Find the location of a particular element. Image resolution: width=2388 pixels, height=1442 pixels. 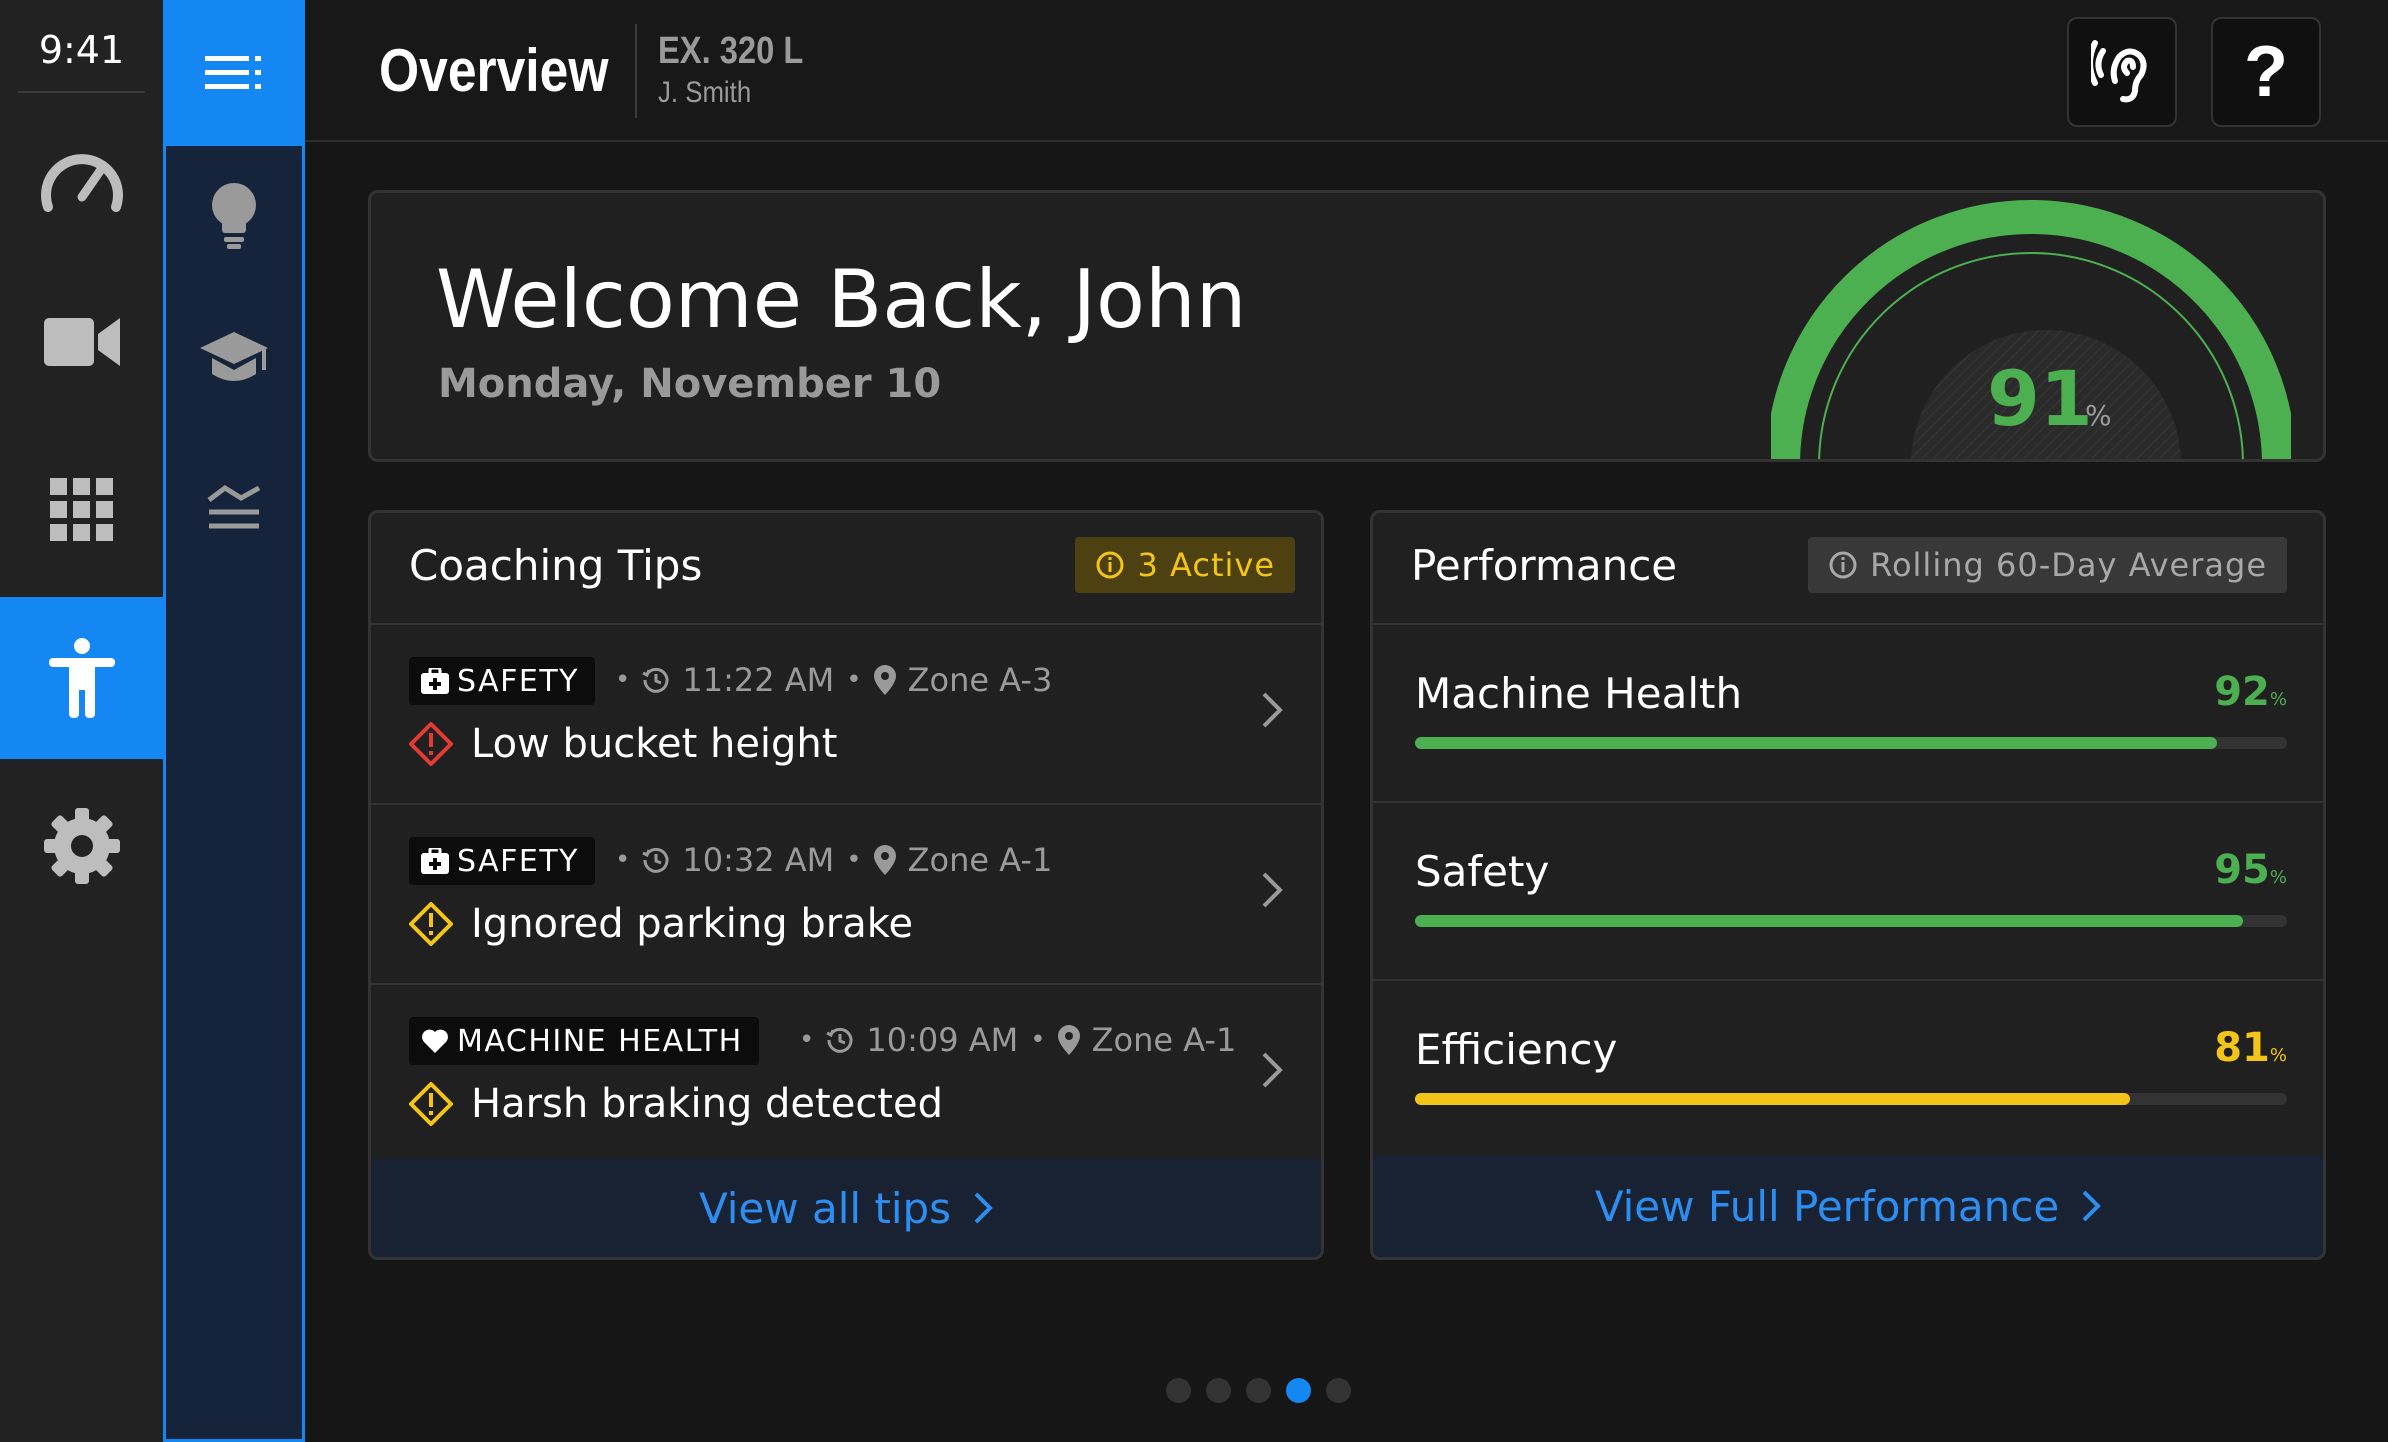

rail-item-settings is located at coordinates (81, 846).